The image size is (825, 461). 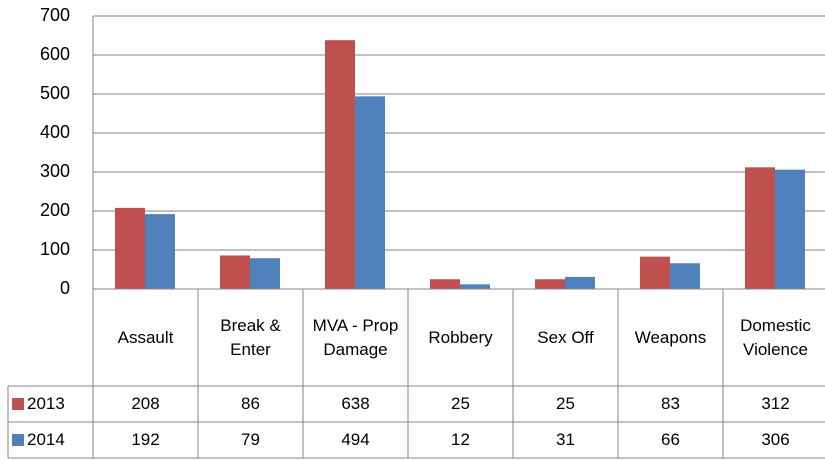 What do you see at coordinates (460, 439) in the screenshot?
I see `table-value: 12` at bounding box center [460, 439].